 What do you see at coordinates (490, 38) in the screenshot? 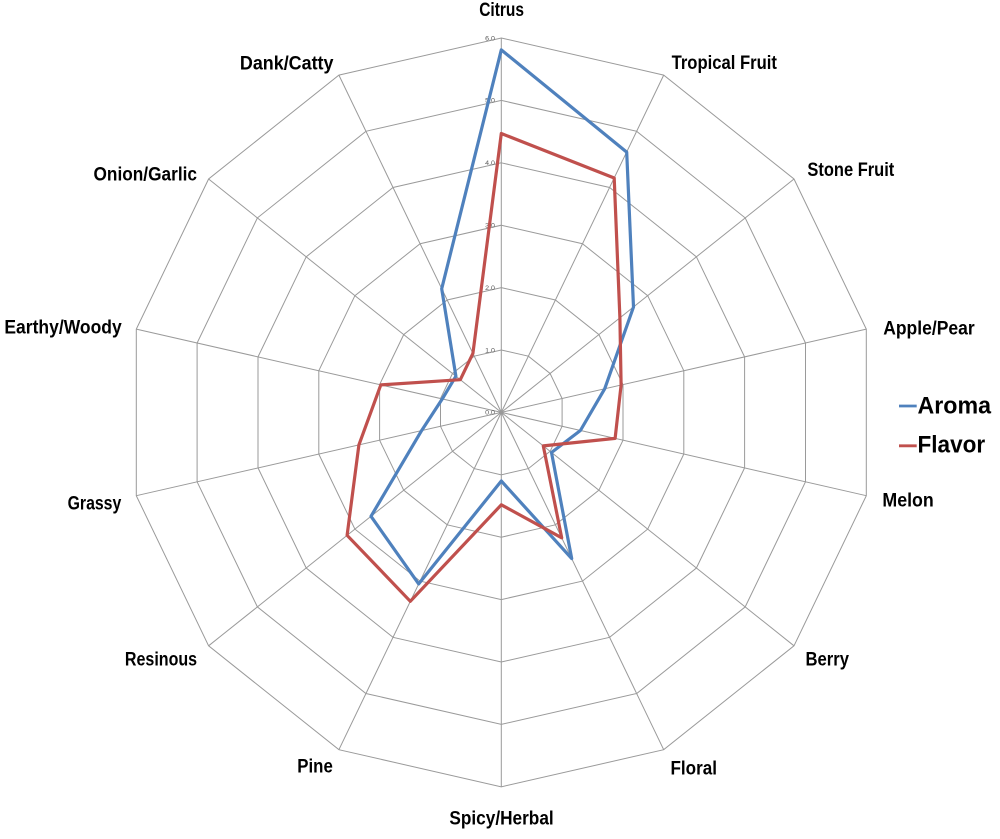
I see `svg-text: 6.0` at bounding box center [490, 38].